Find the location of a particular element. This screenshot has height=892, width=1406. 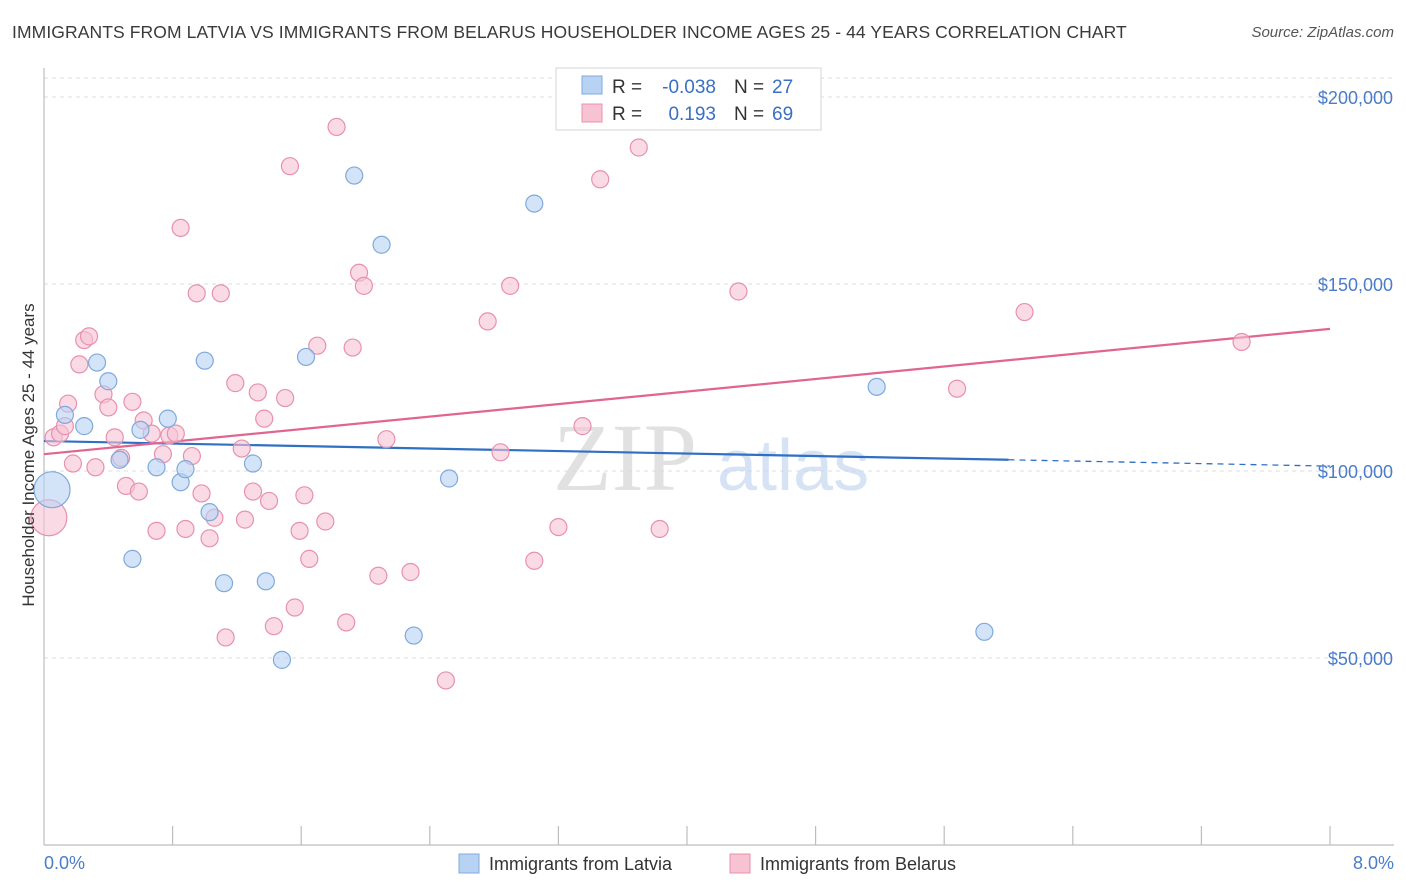

y-tick-label: $50,000 is located at coordinates (1360, 659).